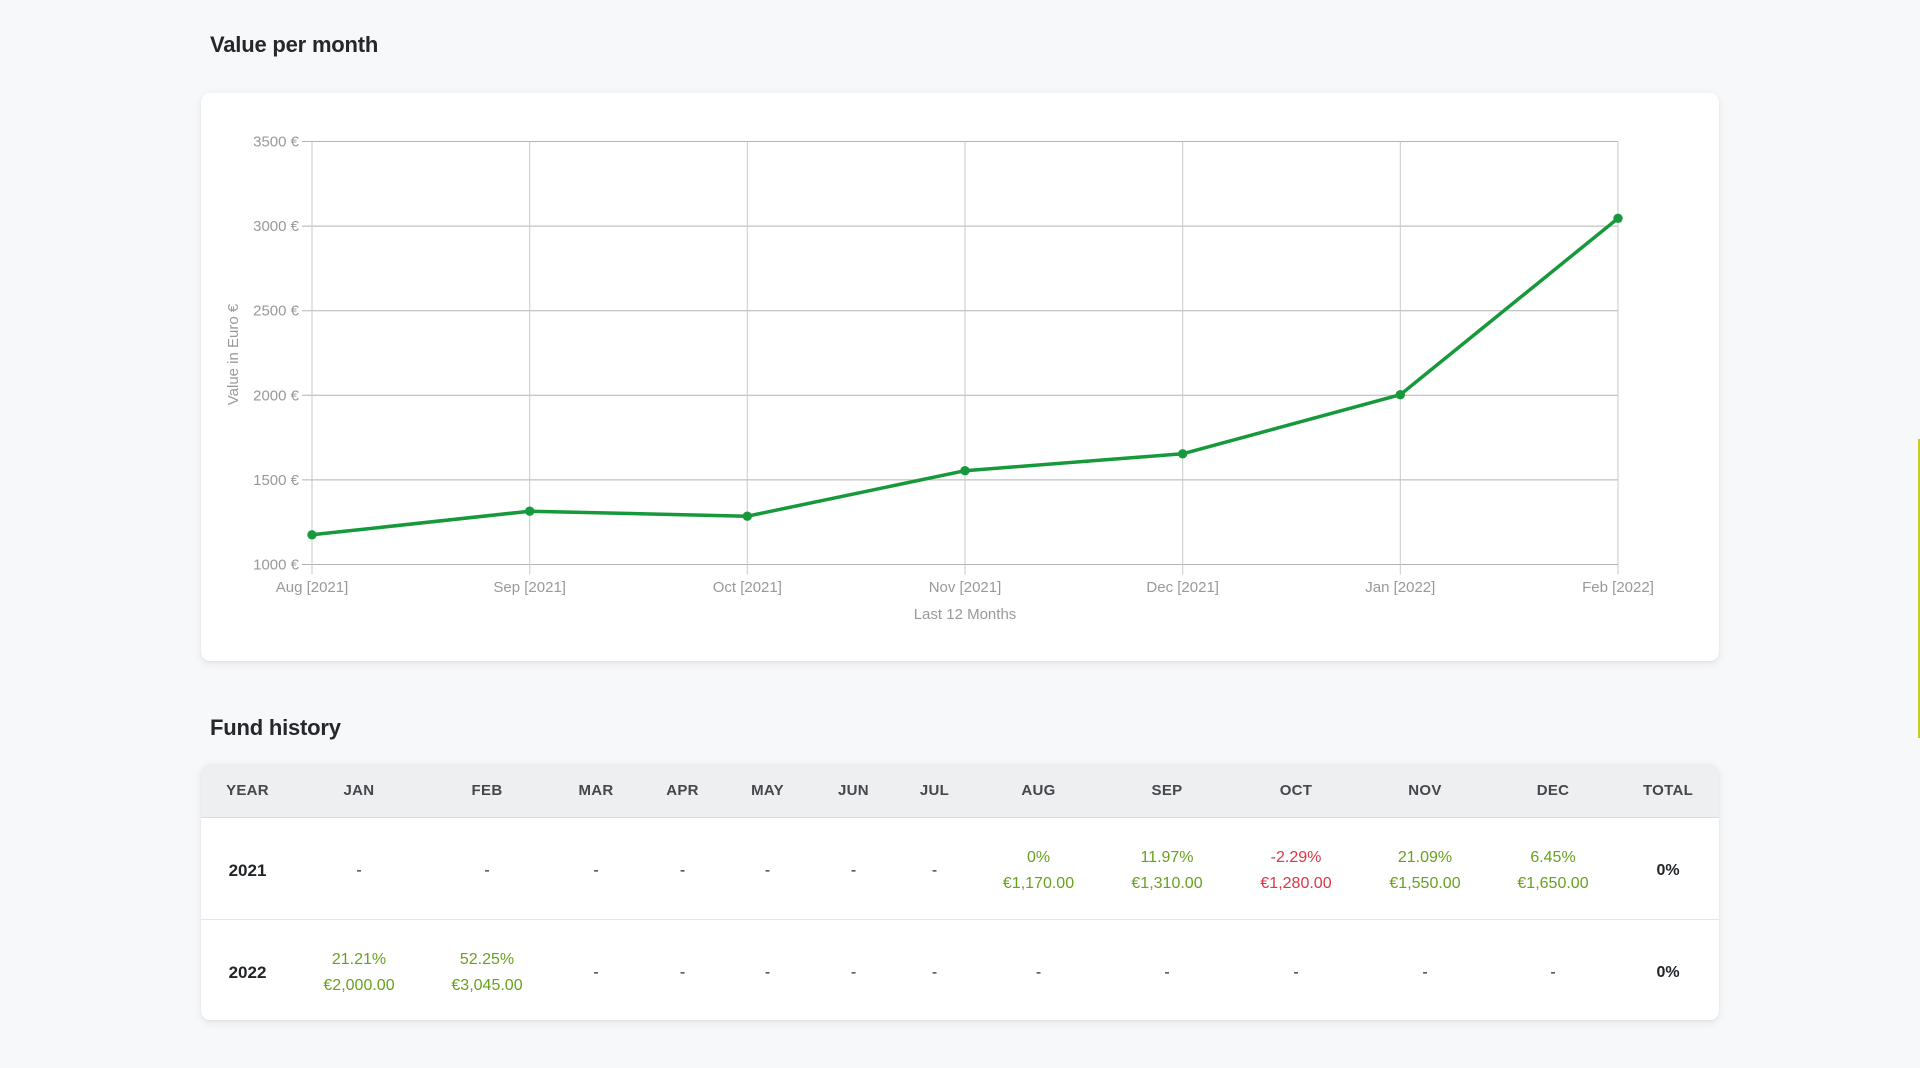 The height and width of the screenshot is (1068, 1920). What do you see at coordinates (276, 565) in the screenshot?
I see `svg-text: 1000 €` at bounding box center [276, 565].